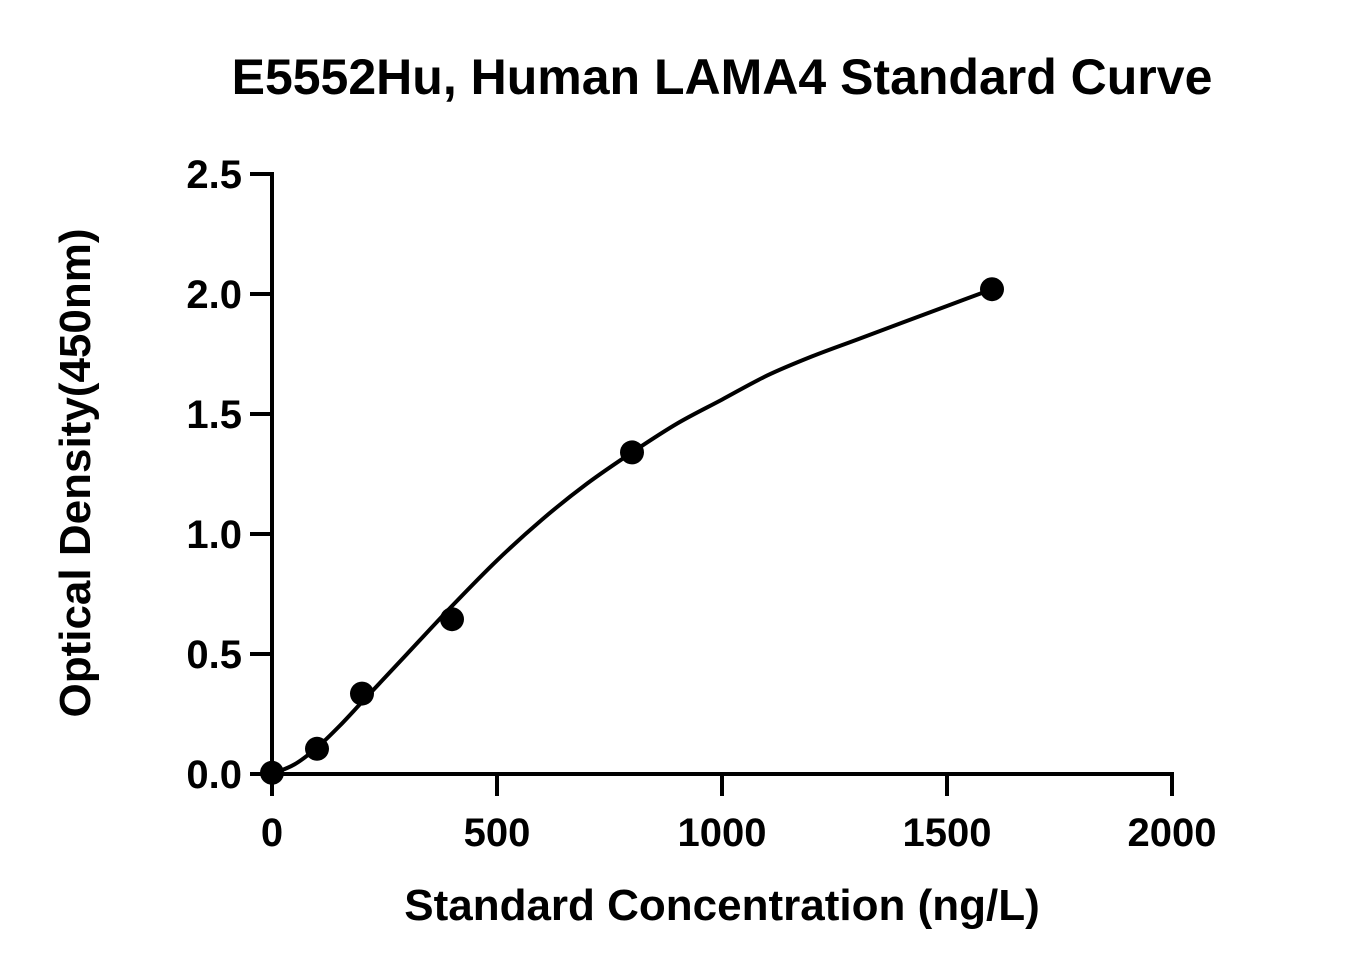 The image size is (1347, 975). What do you see at coordinates (214, 535) in the screenshot?
I see `y-tick-label: 1.0` at bounding box center [214, 535].